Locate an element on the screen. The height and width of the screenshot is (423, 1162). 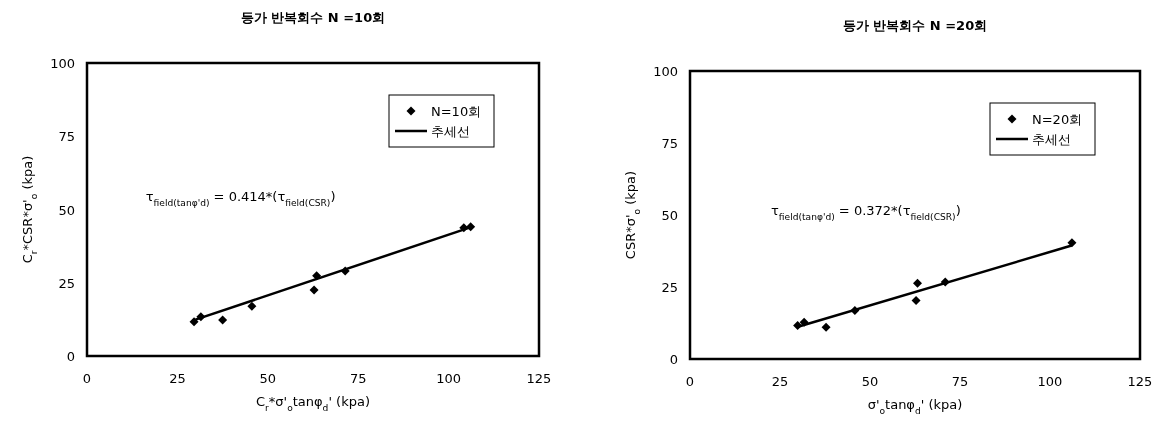
legend-label: N=20회 is located at coordinates (1057, 119).